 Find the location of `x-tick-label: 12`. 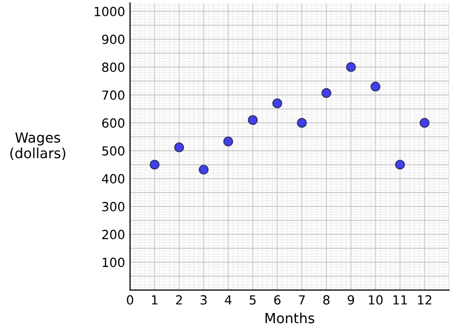

x-tick-label: 12 is located at coordinates (425, 299).